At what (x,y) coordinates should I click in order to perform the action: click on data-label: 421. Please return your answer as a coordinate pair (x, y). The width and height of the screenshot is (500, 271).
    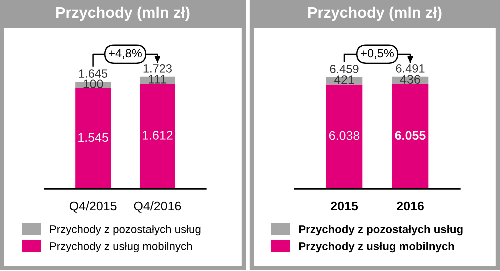
    Looking at the image, I should click on (344, 80).